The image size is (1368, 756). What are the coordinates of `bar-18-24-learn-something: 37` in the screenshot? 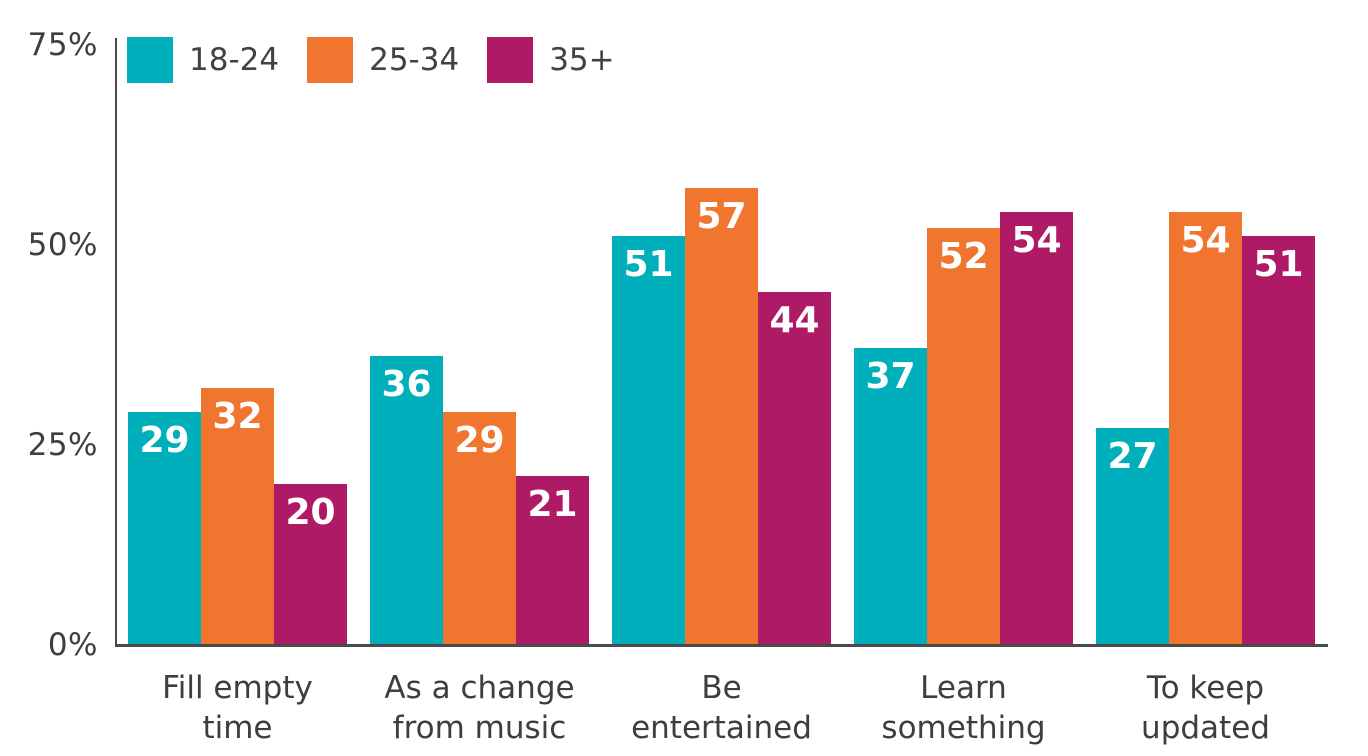 It's located at (890, 496).